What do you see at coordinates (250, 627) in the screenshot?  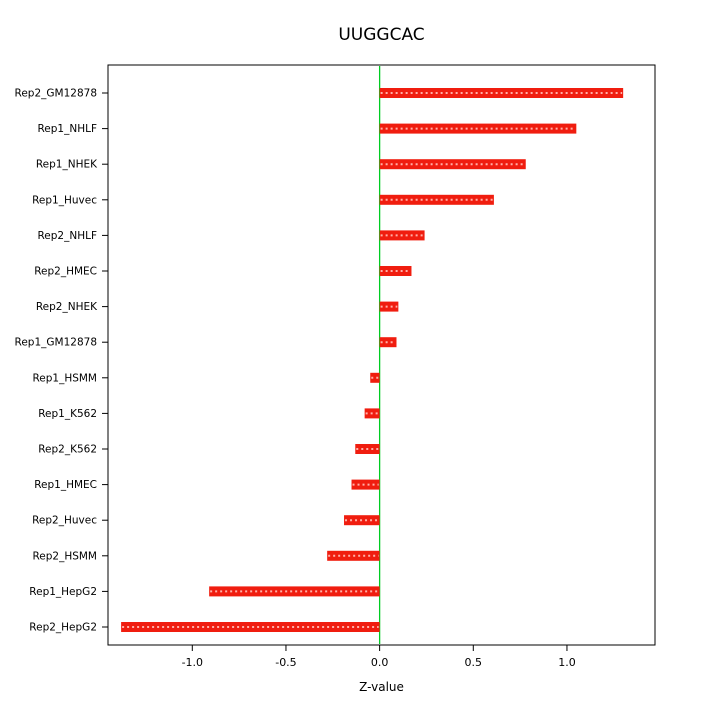 I see `bar-Rep2_HepG2` at bounding box center [250, 627].